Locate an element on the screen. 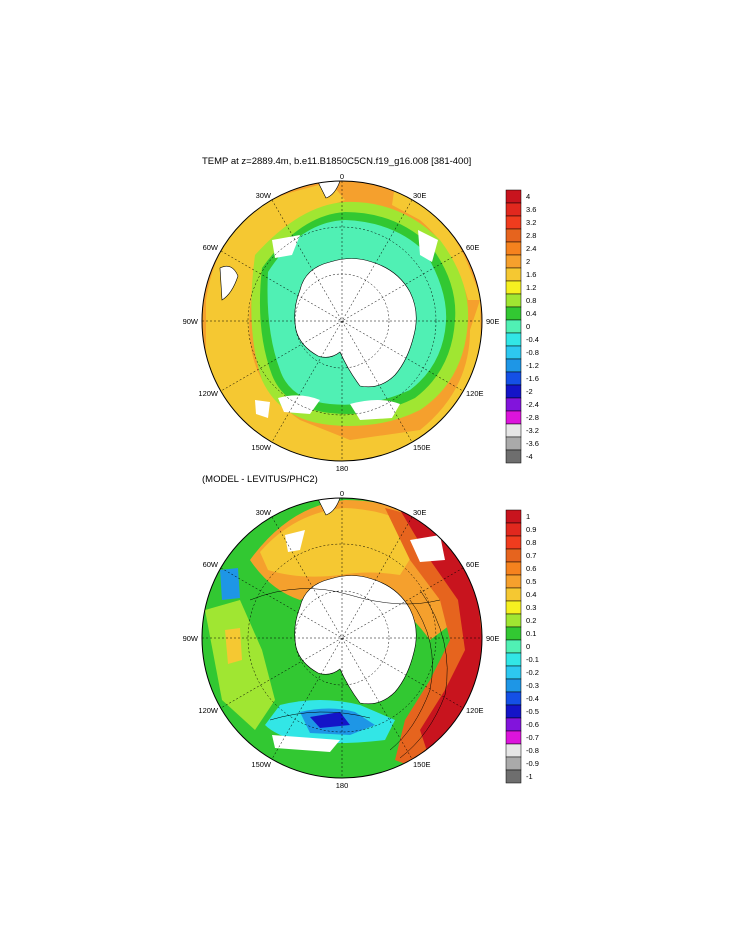 The height and width of the screenshot is (945, 733). colorbar-label: -0.9 is located at coordinates (532, 763).